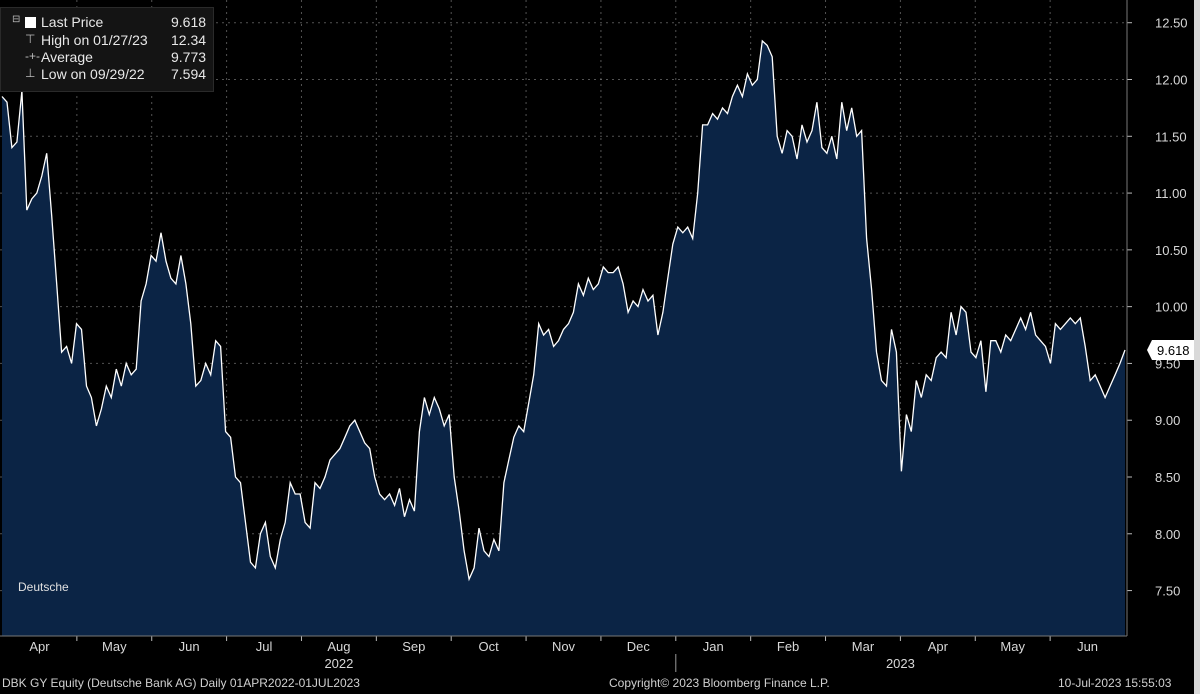 Image resolution: width=1200 pixels, height=694 pixels. Describe the element at coordinates (1171, 193) in the screenshot. I see `y-tick-label: 11.00` at that location.